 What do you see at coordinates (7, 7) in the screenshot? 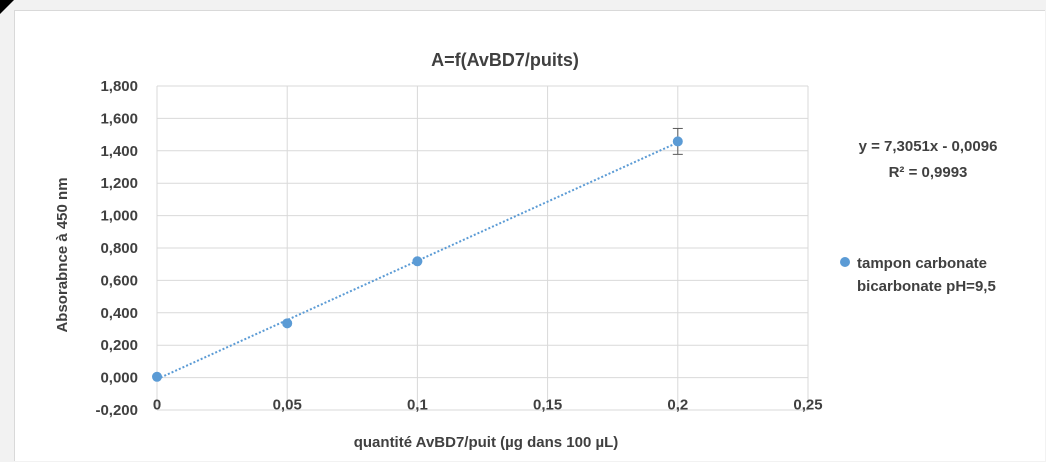
I see `corner-marker` at bounding box center [7, 7].